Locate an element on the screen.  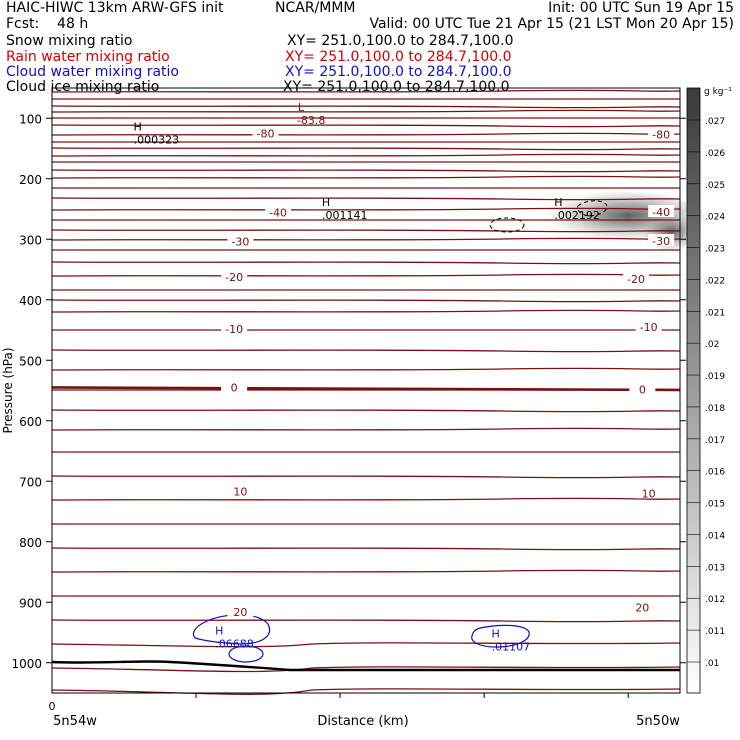
y-tick-label: 600 is located at coordinates (30, 422).